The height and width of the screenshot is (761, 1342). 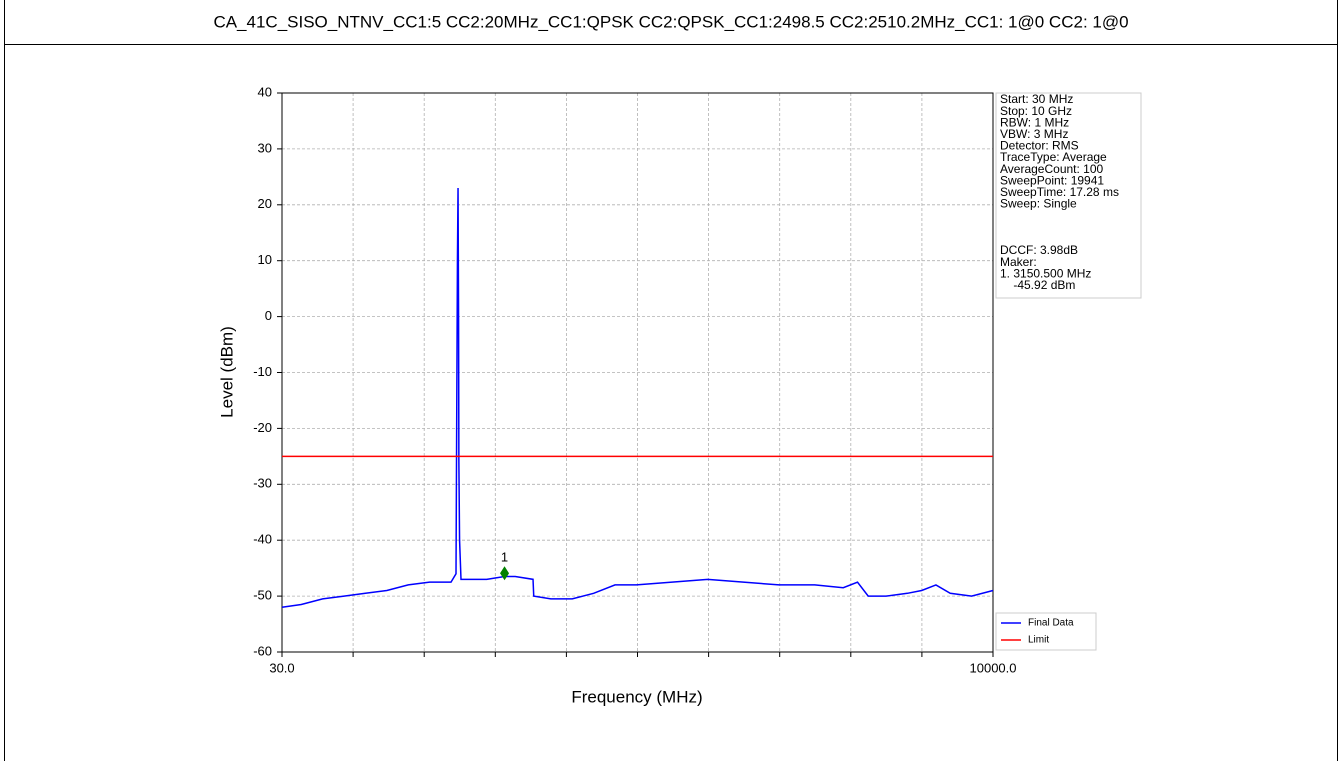 What do you see at coordinates (505, 573) in the screenshot?
I see `marker` at bounding box center [505, 573].